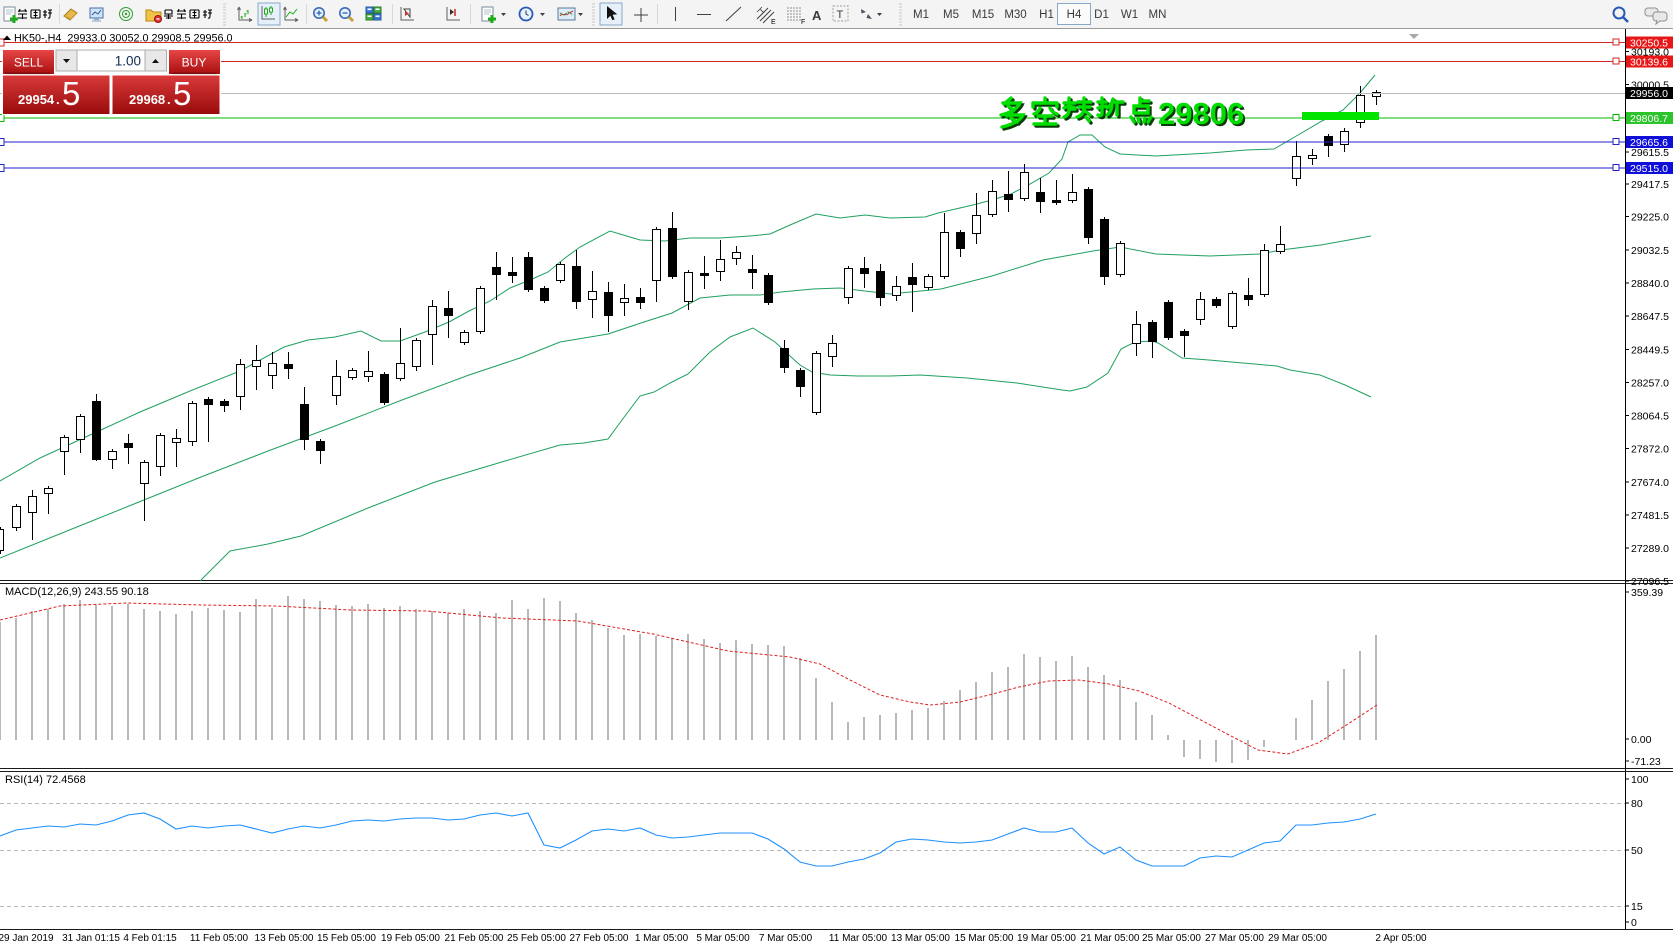 This screenshot has width=1673, height=947. What do you see at coordinates (803, 22) in the screenshot?
I see `svg-text: F` at bounding box center [803, 22].